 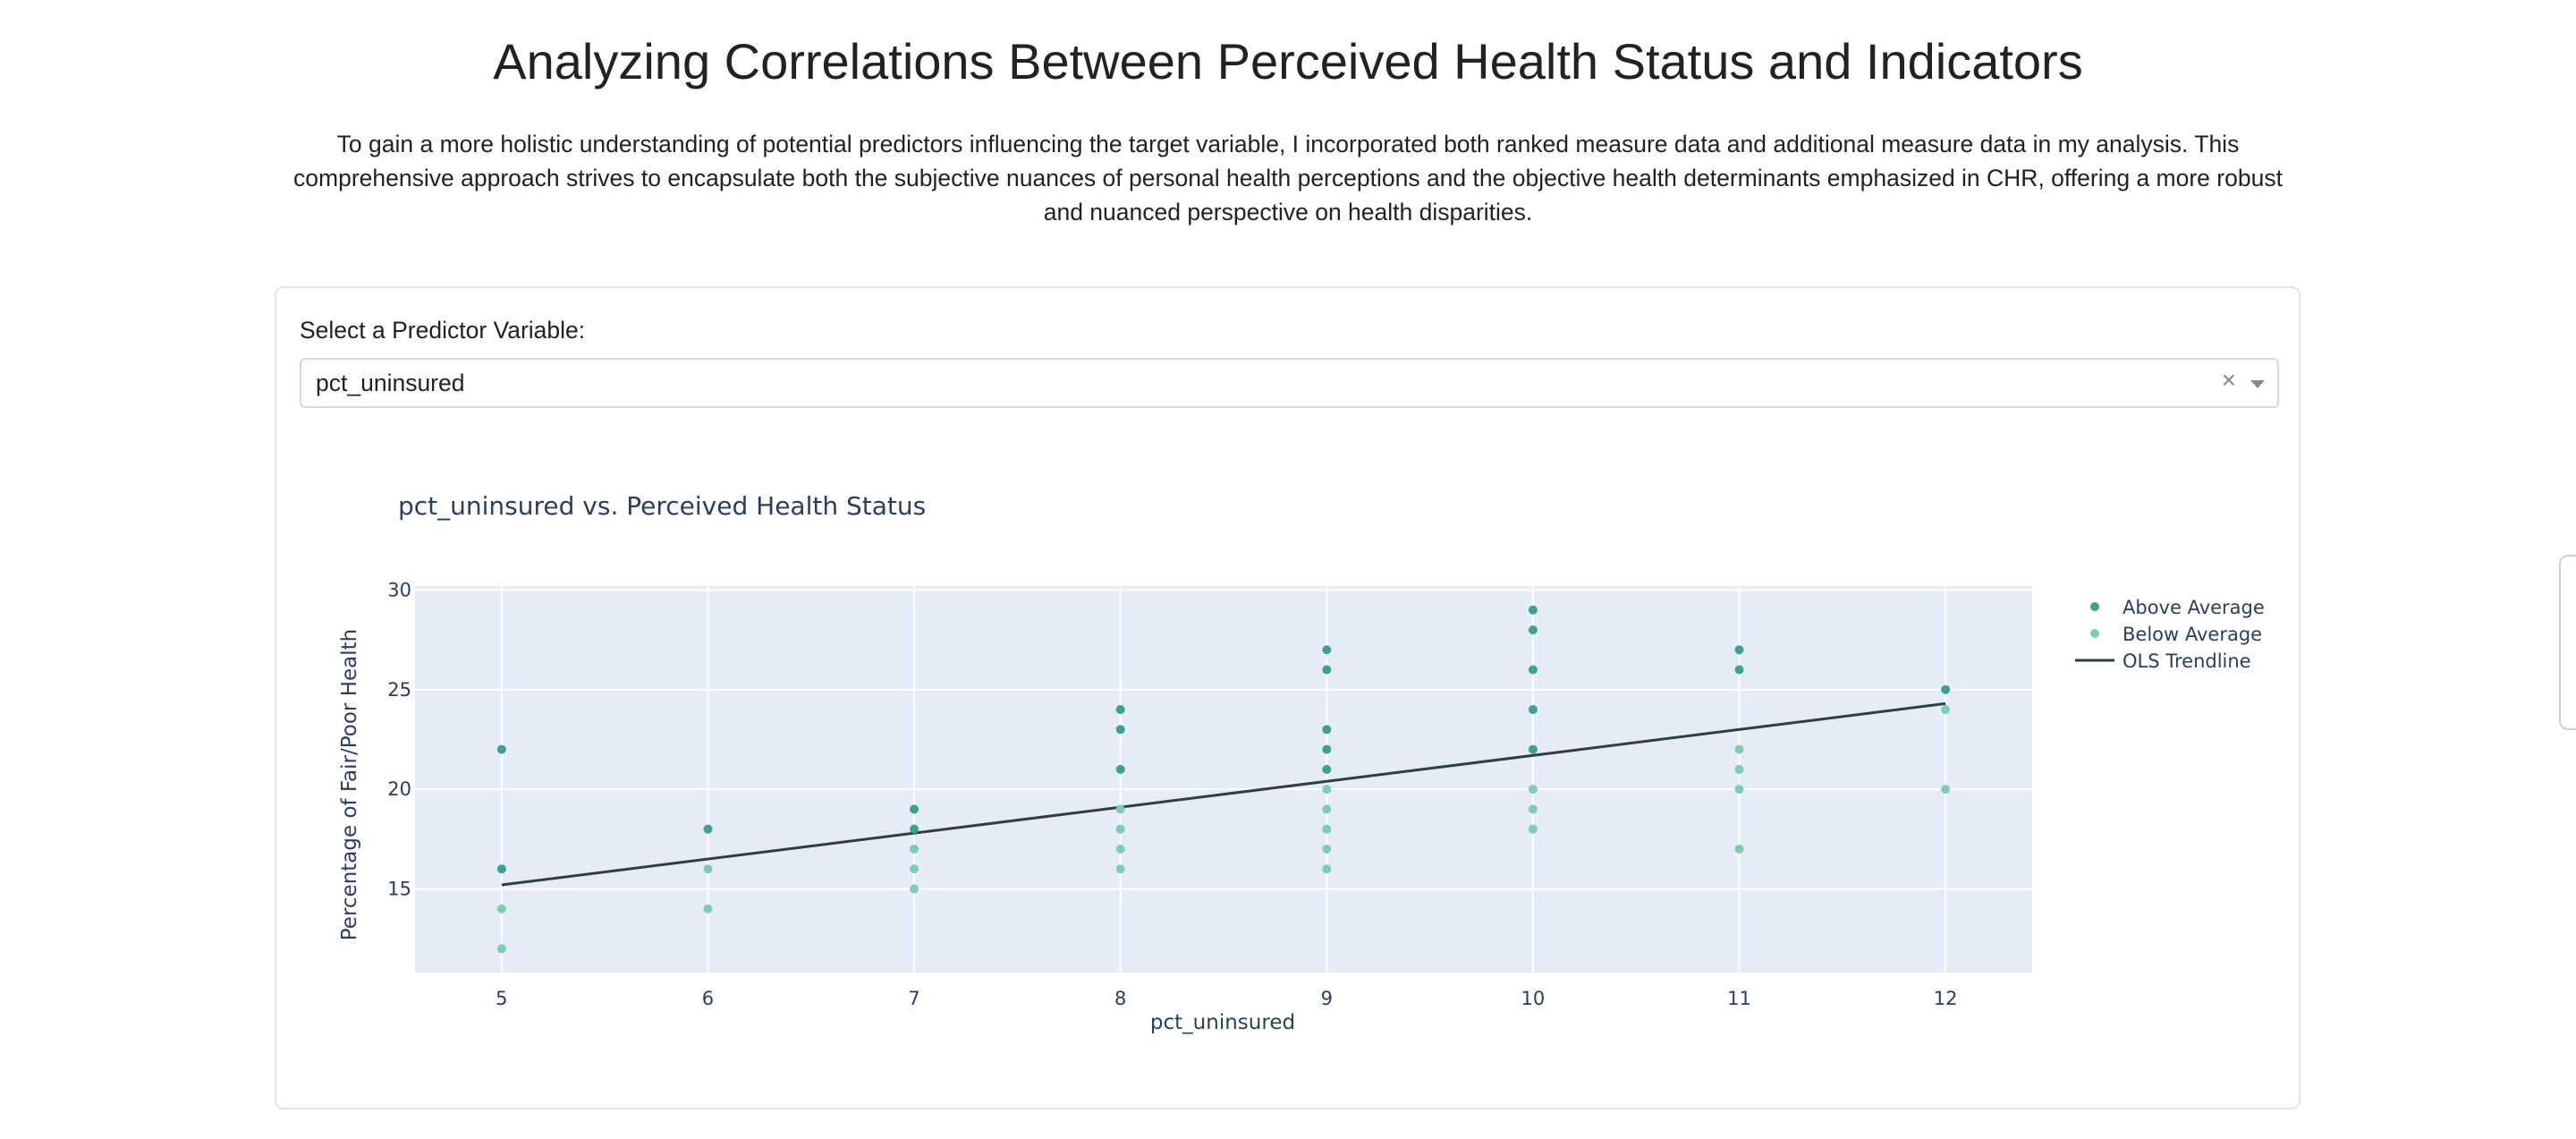 I want to click on y-tick-label: 20, so click(x=399, y=789).